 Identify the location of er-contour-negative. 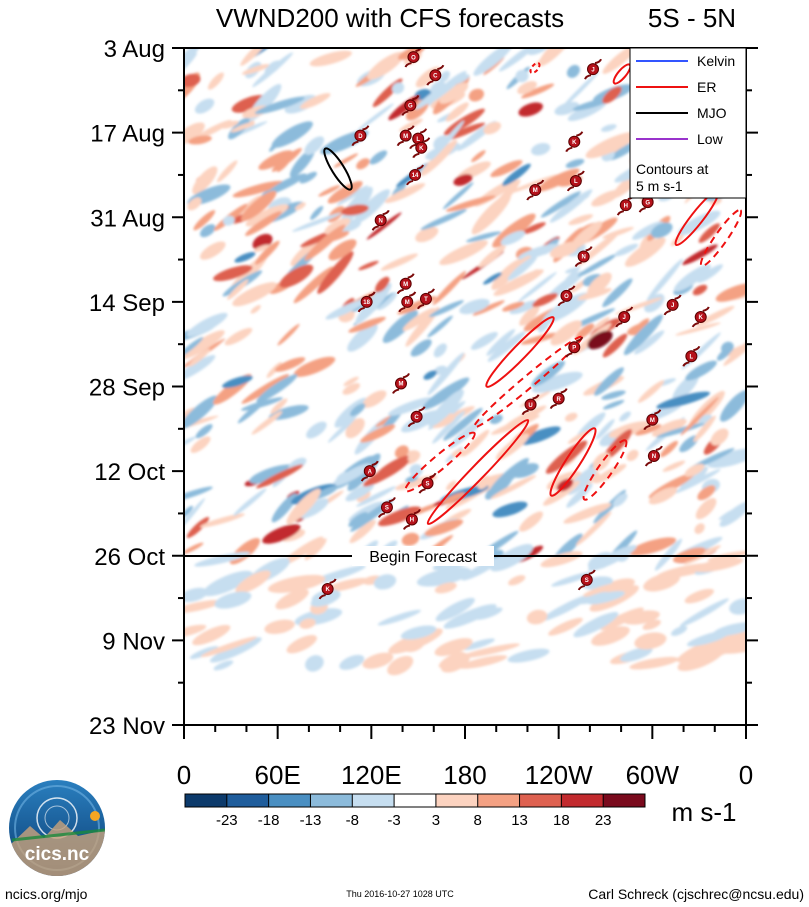
(721, 238).